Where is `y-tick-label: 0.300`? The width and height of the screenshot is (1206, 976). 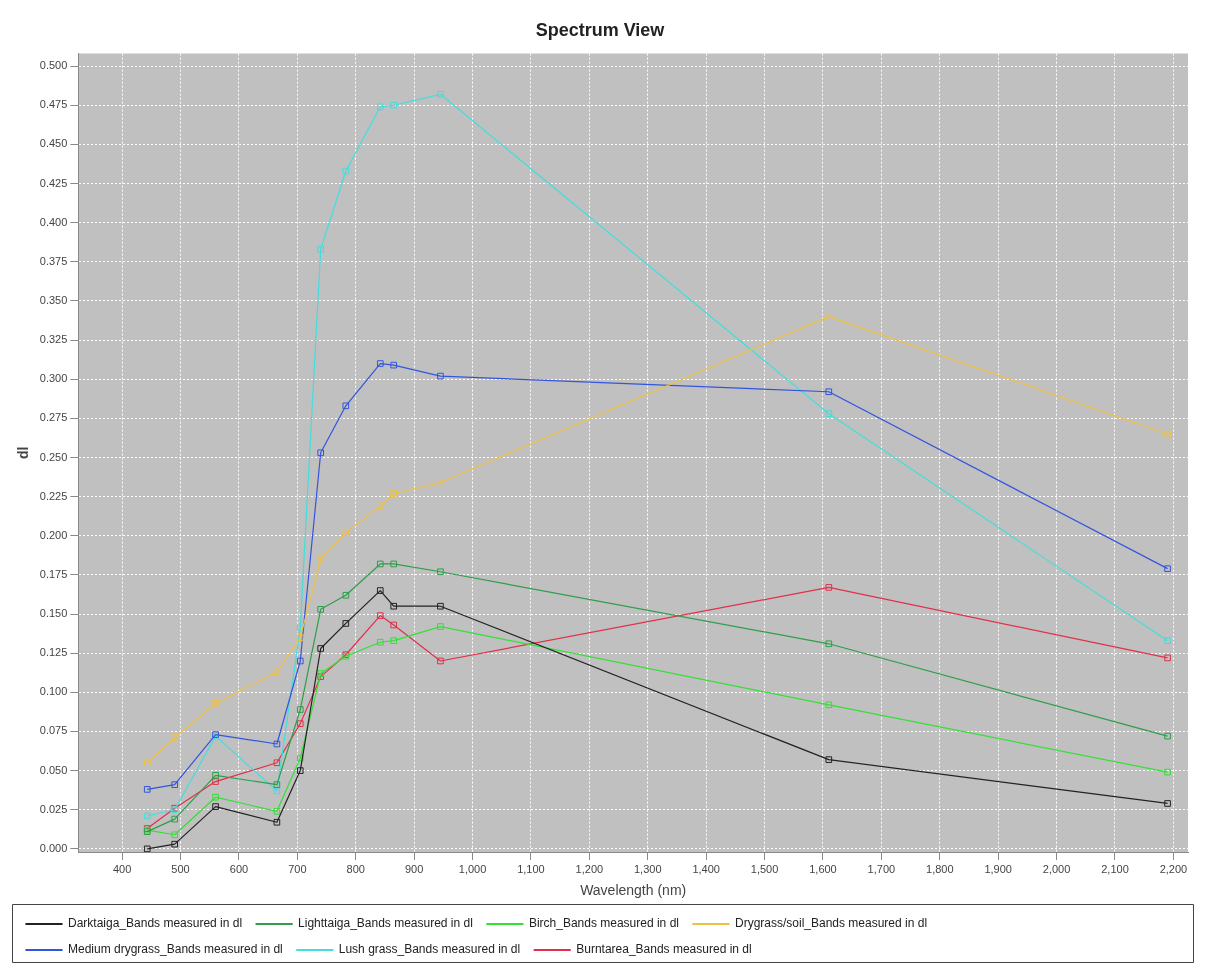 y-tick-label: 0.300 is located at coordinates (53, 378).